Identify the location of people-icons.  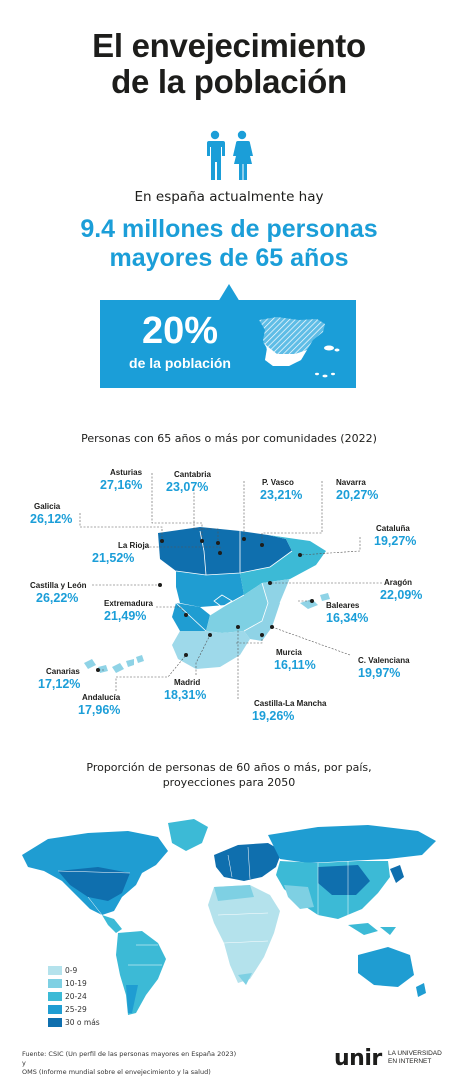
(230, 155).